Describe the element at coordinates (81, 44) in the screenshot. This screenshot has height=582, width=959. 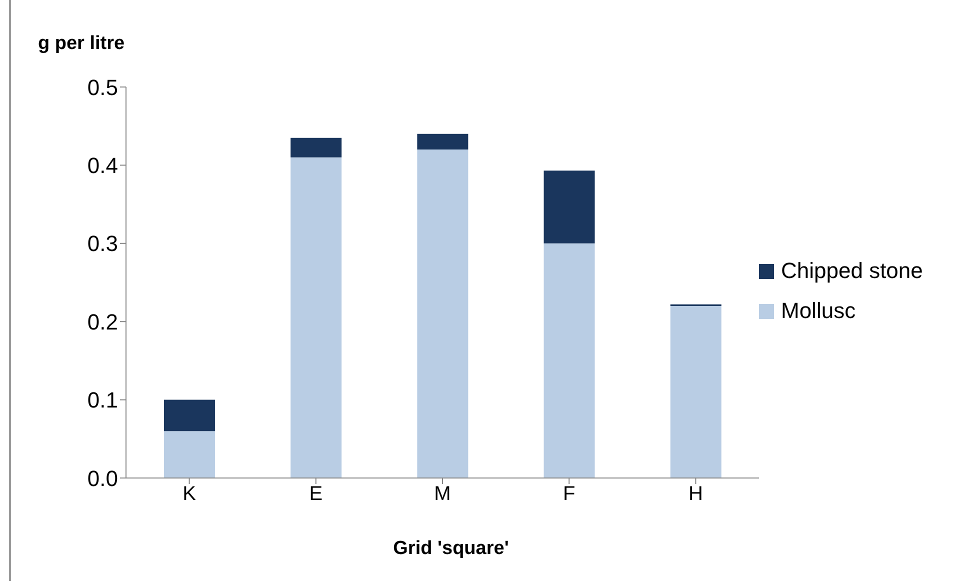
I see `y-axis-title: g per litre` at that location.